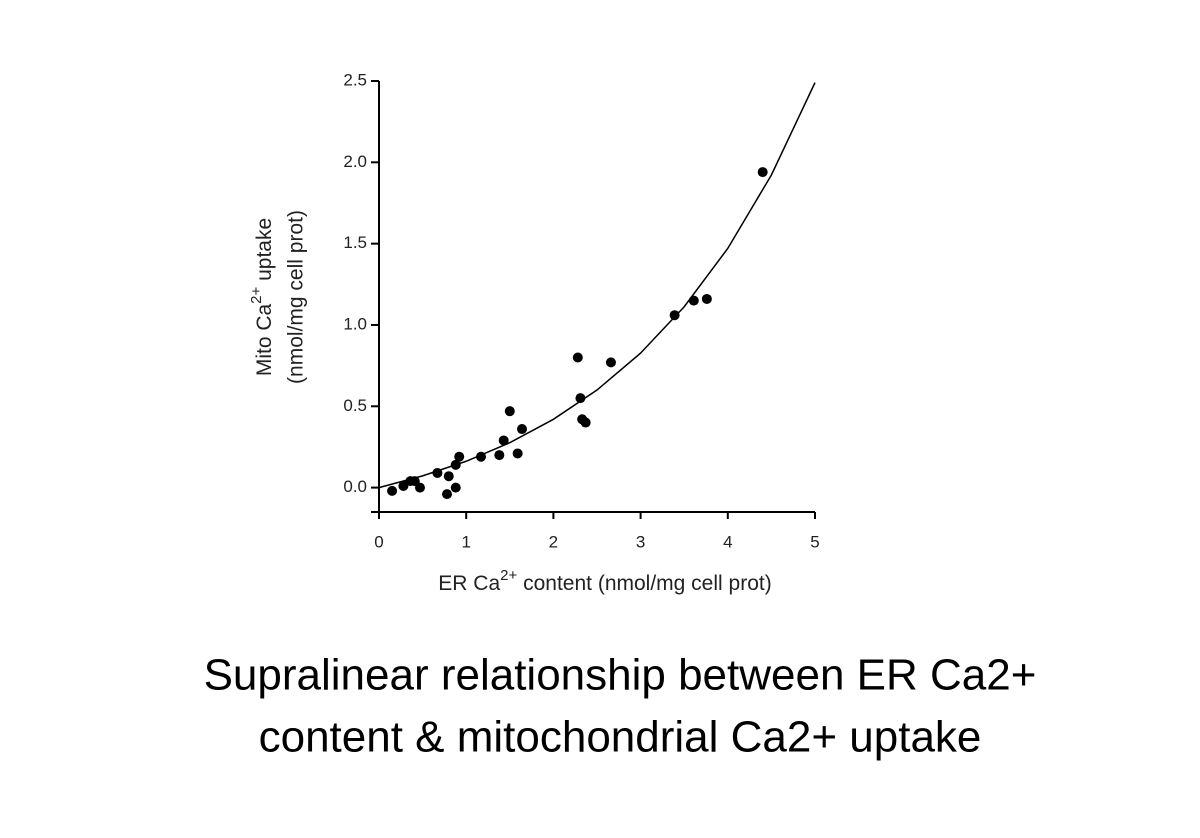 The width and height of the screenshot is (1200, 838). Describe the element at coordinates (508, 575) in the screenshot. I see `x-label-sup: 2+` at that location.